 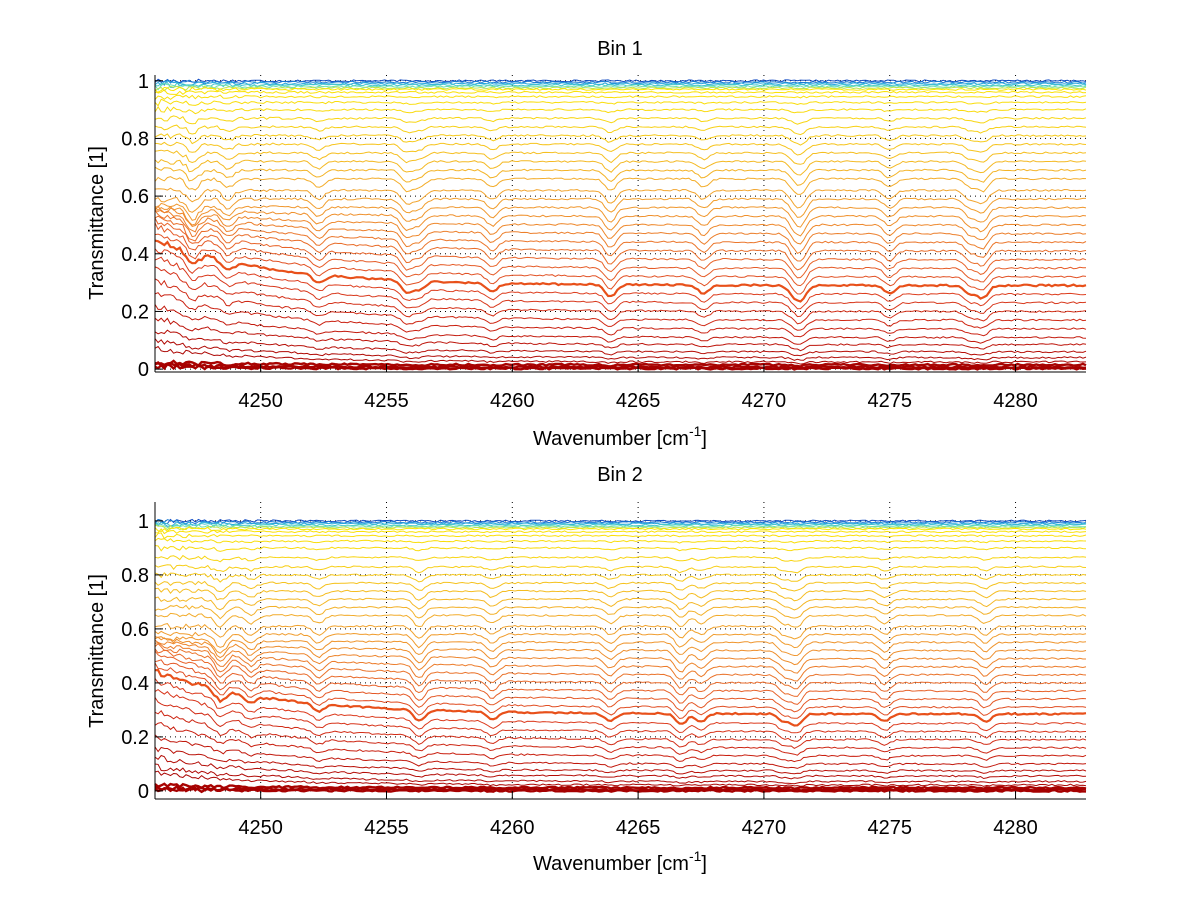 I want to click on x-tick-label: 4260, so click(x=512, y=828).